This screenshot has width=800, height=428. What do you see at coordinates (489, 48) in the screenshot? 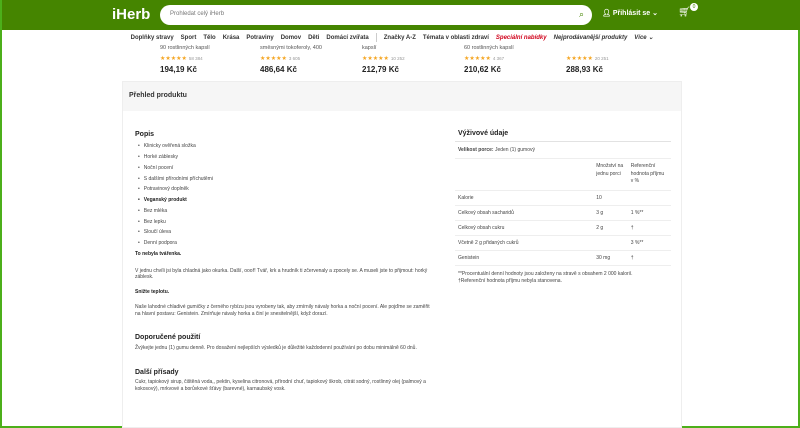
I see `product-name: 60 rostlinných kapslí` at bounding box center [489, 48].